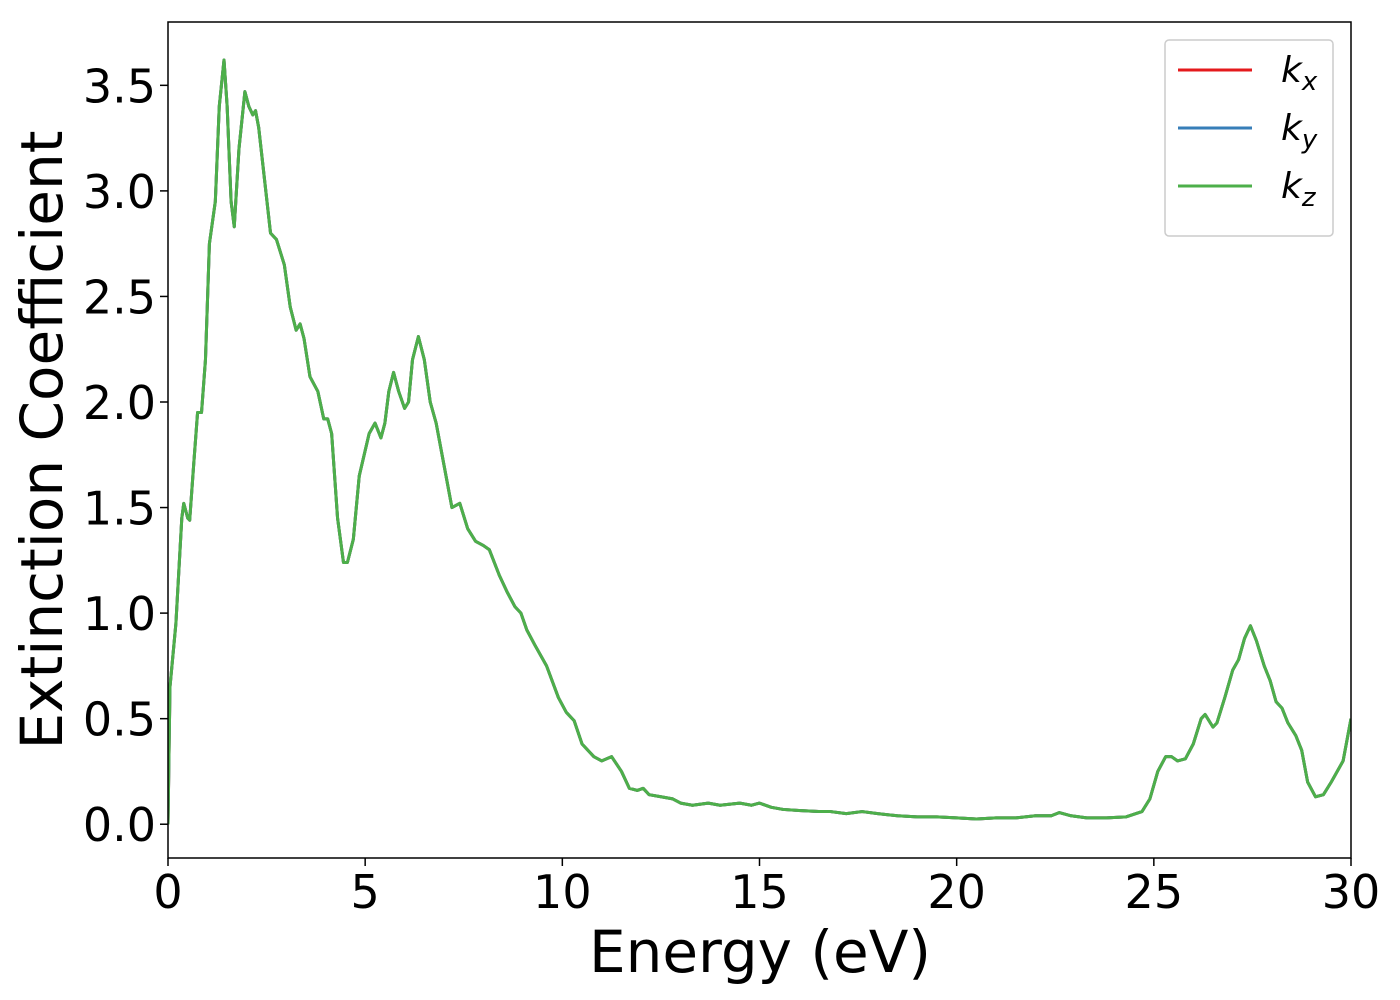 Image resolution: width=1400 pixels, height=1000 pixels. What do you see at coordinates (119, 509) in the screenshot?
I see `y-tick-label: 1.5` at bounding box center [119, 509].